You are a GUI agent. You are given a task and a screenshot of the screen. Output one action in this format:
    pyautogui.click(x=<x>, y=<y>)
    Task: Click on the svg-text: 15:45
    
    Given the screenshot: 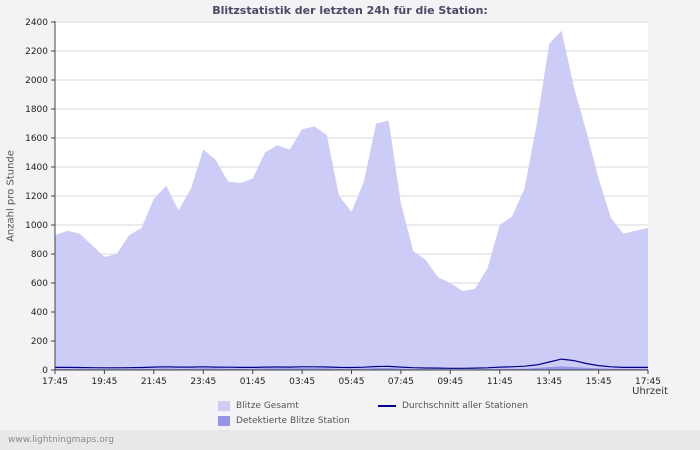 What is the action you would take?
    pyautogui.click(x=599, y=382)
    